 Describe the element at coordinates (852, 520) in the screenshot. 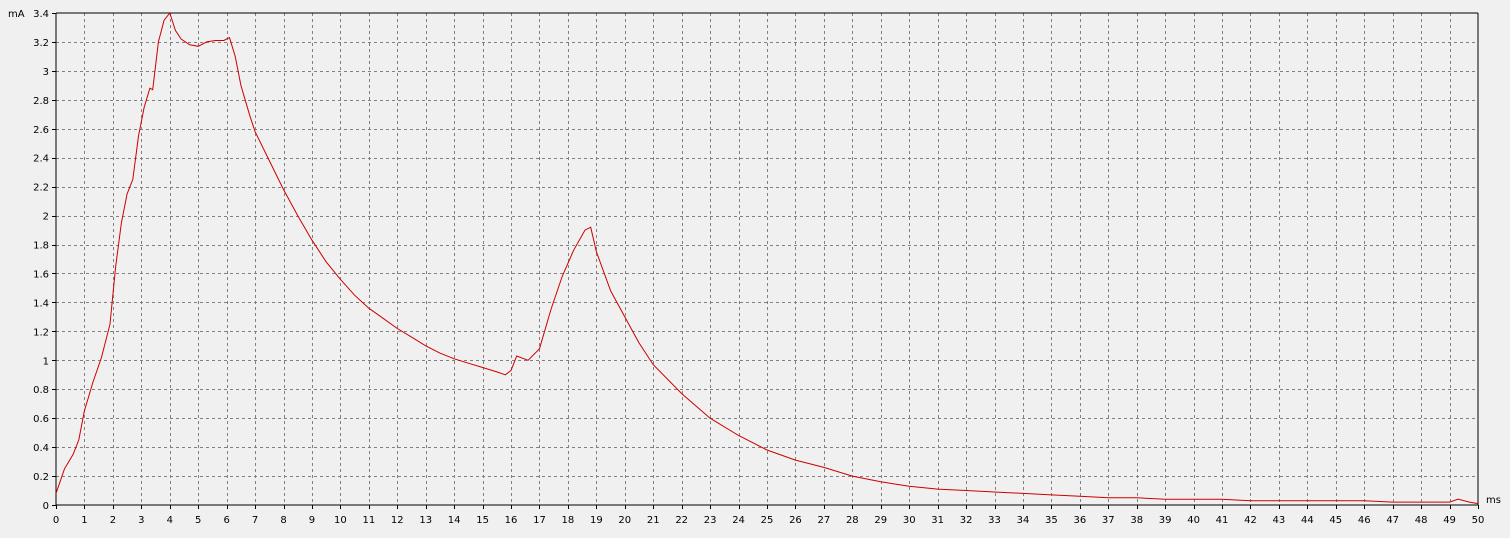

I see `x-tick-label: 28` at that location.